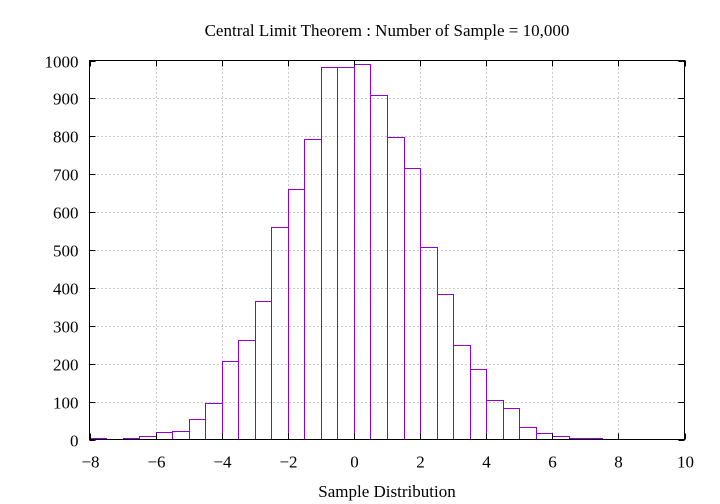 Image resolution: width=720 pixels, height=504 pixels. I want to click on x-tick-label: −8, so click(90, 462).